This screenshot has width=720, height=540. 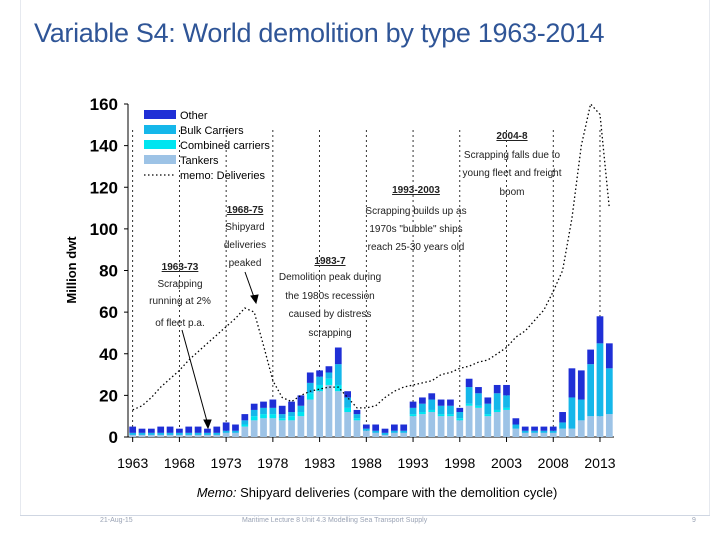 I want to click on bar-bulk-carriers-1979, so click(x=282, y=416).